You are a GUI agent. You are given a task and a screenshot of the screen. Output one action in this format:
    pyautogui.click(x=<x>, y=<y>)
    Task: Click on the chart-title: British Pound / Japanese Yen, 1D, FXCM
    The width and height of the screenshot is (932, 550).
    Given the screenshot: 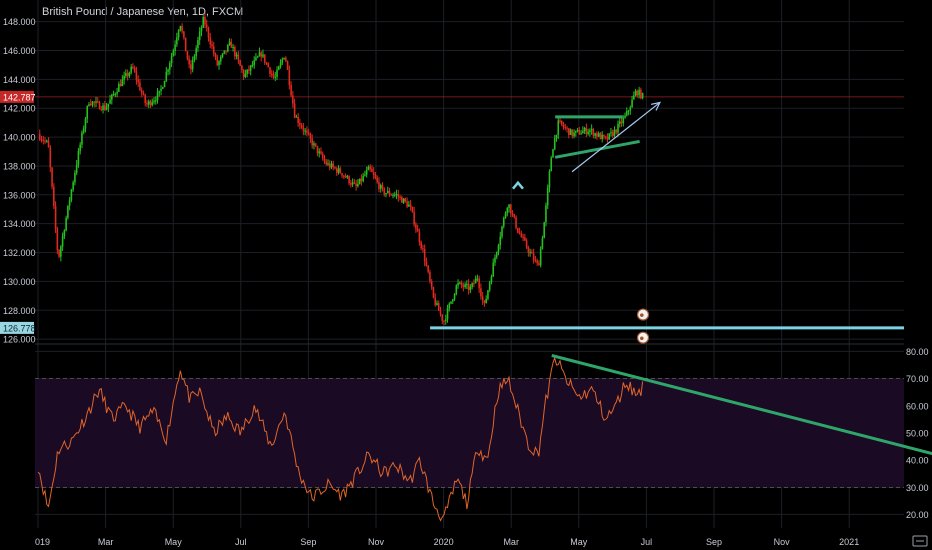 What is the action you would take?
    pyautogui.click(x=143, y=12)
    